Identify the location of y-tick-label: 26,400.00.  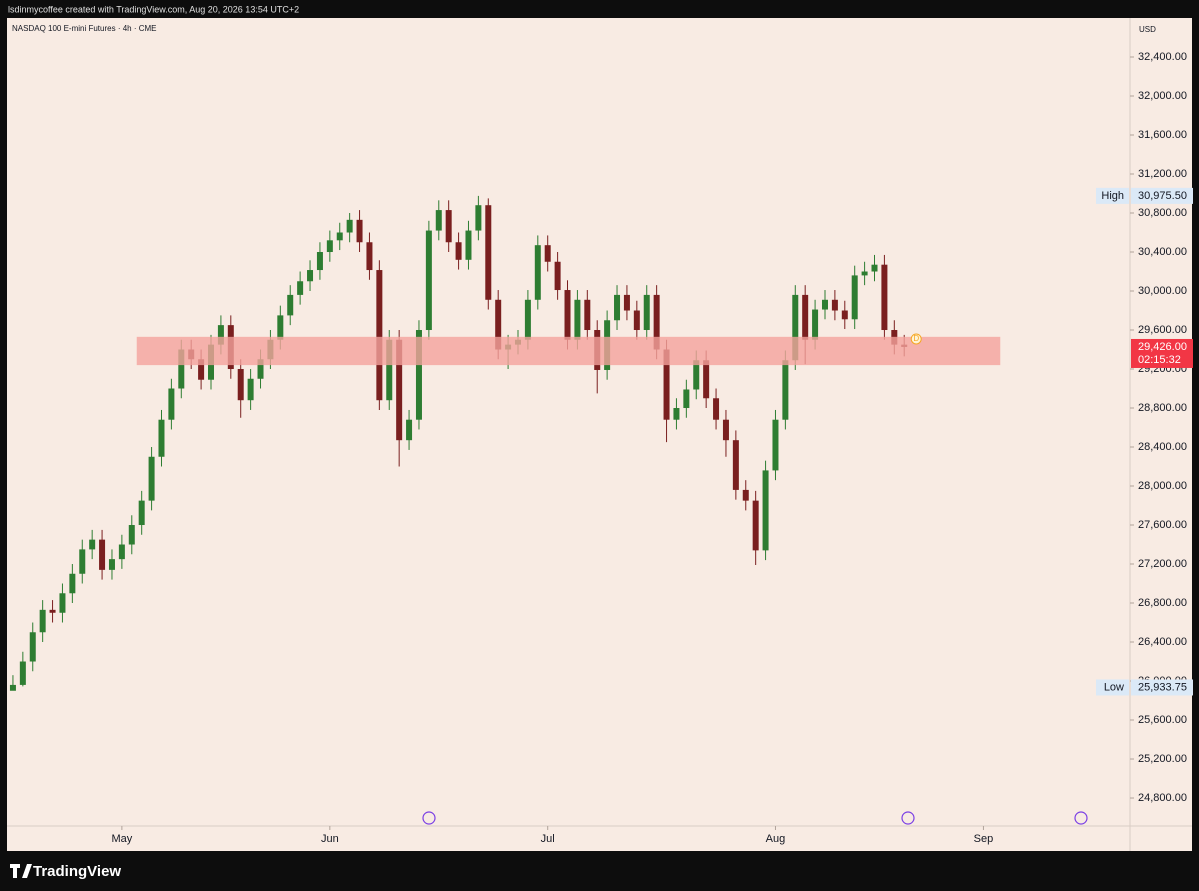
(1162, 642).